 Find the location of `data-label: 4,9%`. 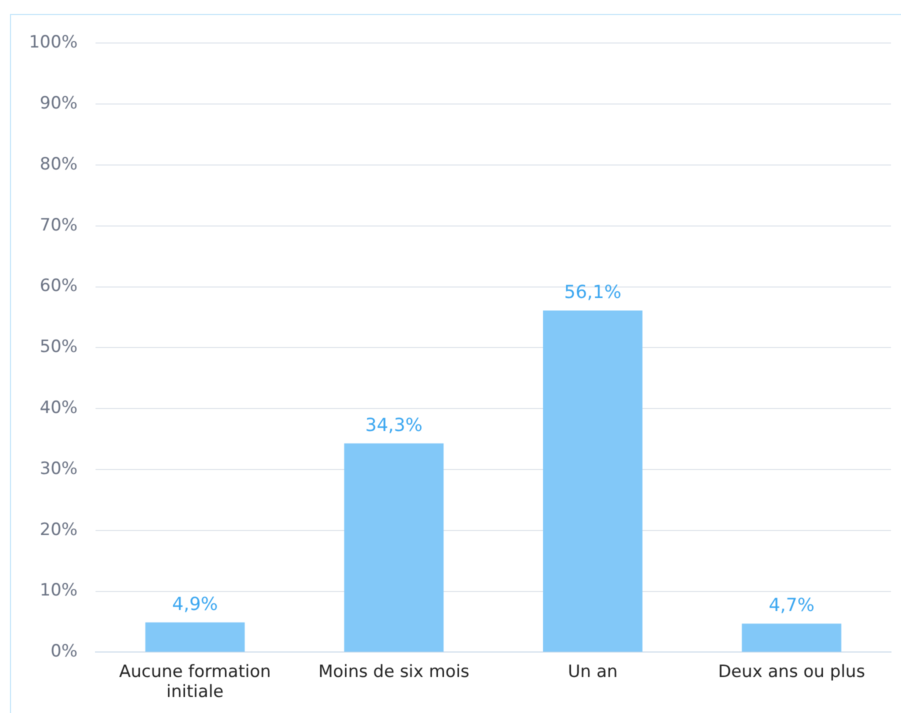

data-label: 4,9% is located at coordinates (195, 605).